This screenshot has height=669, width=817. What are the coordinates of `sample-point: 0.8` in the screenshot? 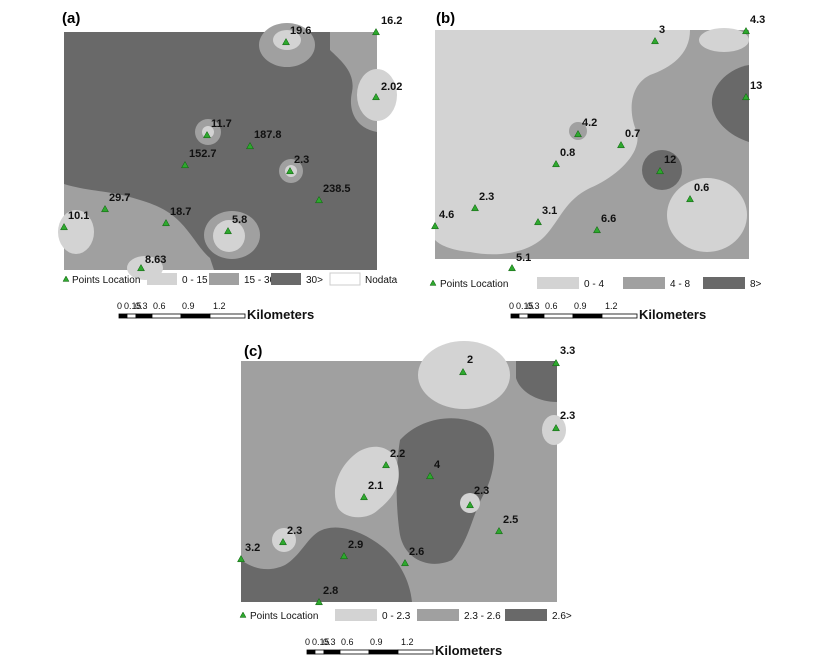 It's located at (563, 157).